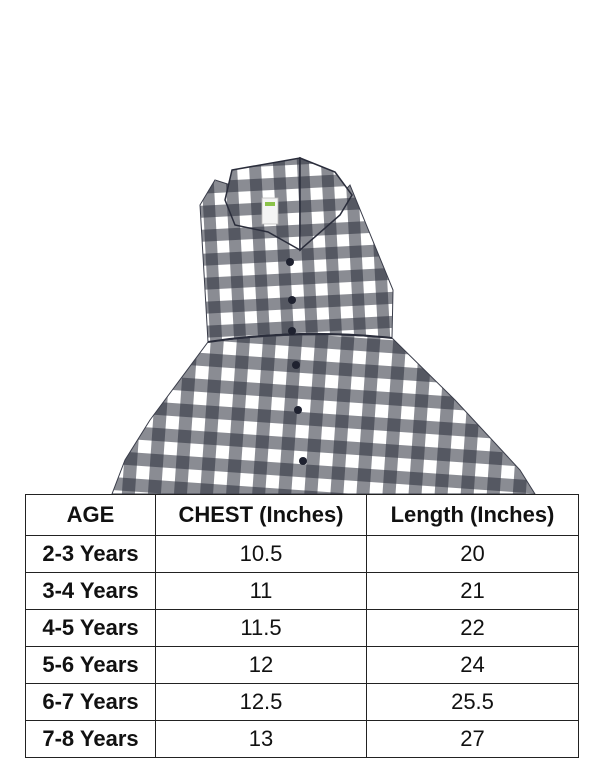  Describe the element at coordinates (296, 361) in the screenshot. I see `dress-buttons` at that location.